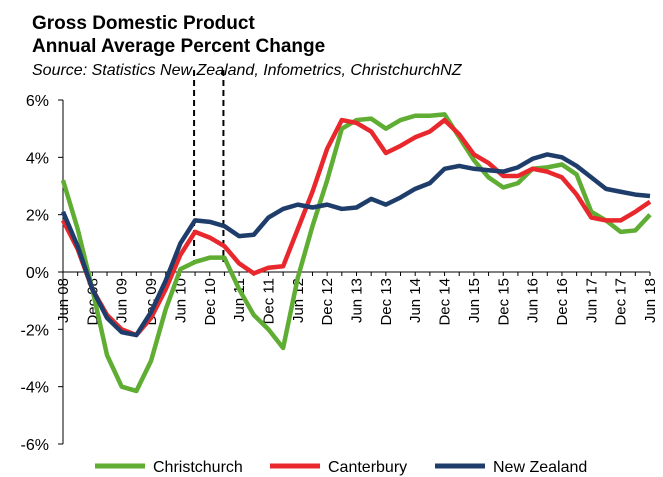  What do you see at coordinates (621, 302) in the screenshot?
I see `x-tick-label: Dec 17` at bounding box center [621, 302].